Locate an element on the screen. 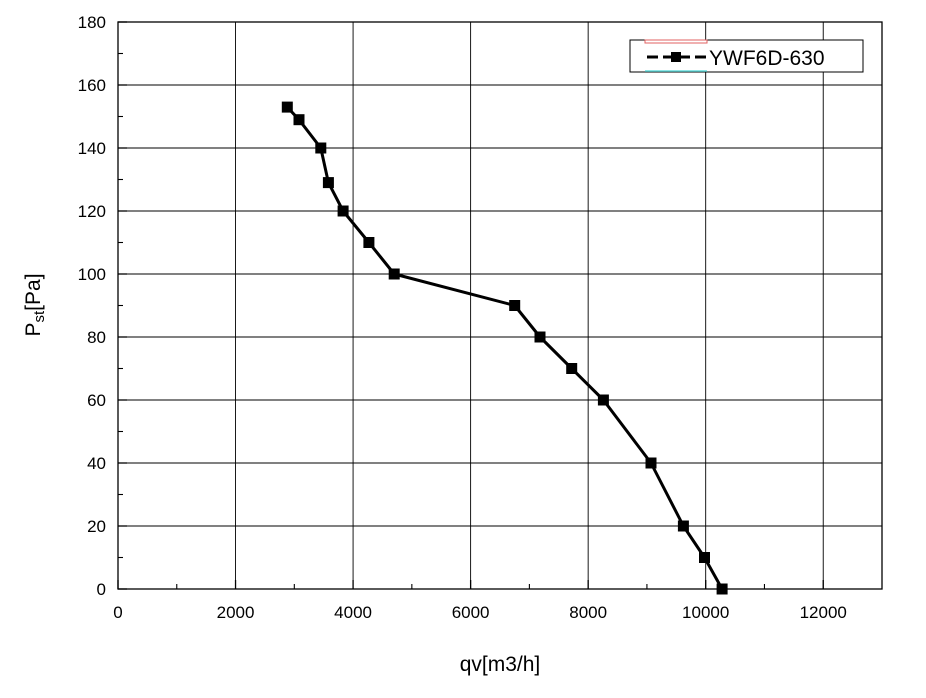  legend-series-marker is located at coordinates (676, 57).